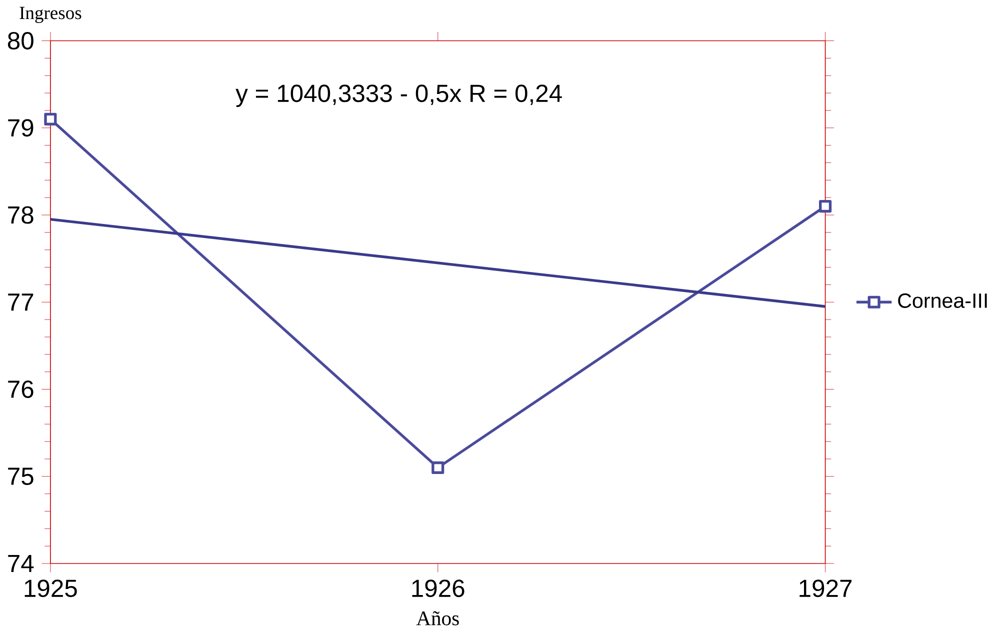 The width and height of the screenshot is (999, 632). I want to click on y-tick-label: 76, so click(21, 389).